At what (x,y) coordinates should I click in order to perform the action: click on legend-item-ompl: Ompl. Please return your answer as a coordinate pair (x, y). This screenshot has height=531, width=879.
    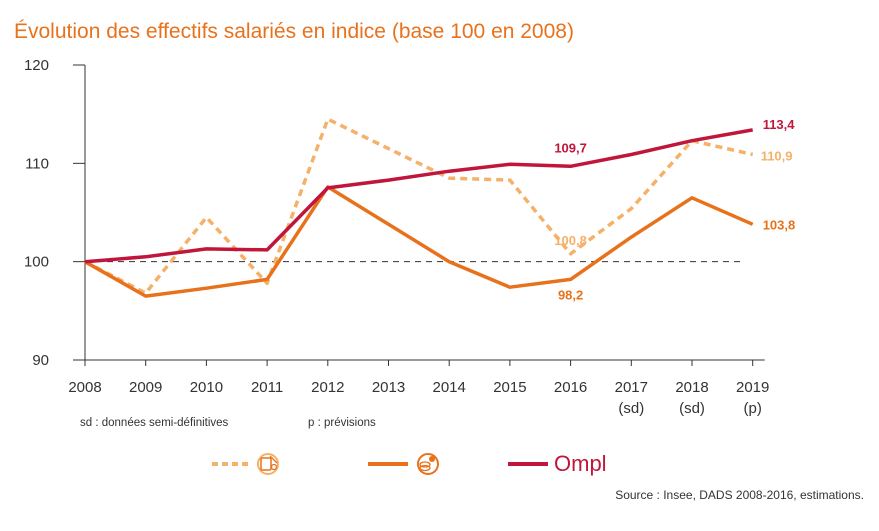
    Looking at the image, I should click on (557, 463).